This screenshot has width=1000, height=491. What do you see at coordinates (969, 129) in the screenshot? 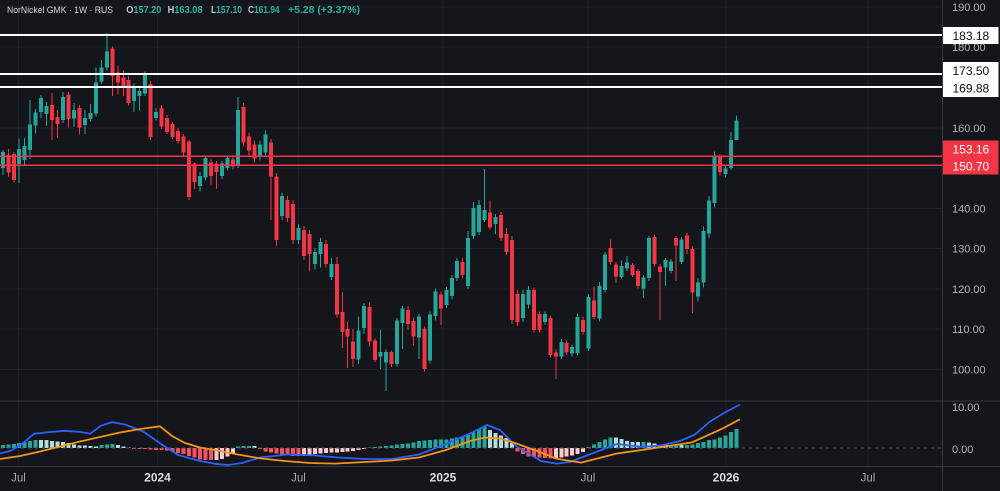
I see `svg-text: 160.00` at bounding box center [969, 129].